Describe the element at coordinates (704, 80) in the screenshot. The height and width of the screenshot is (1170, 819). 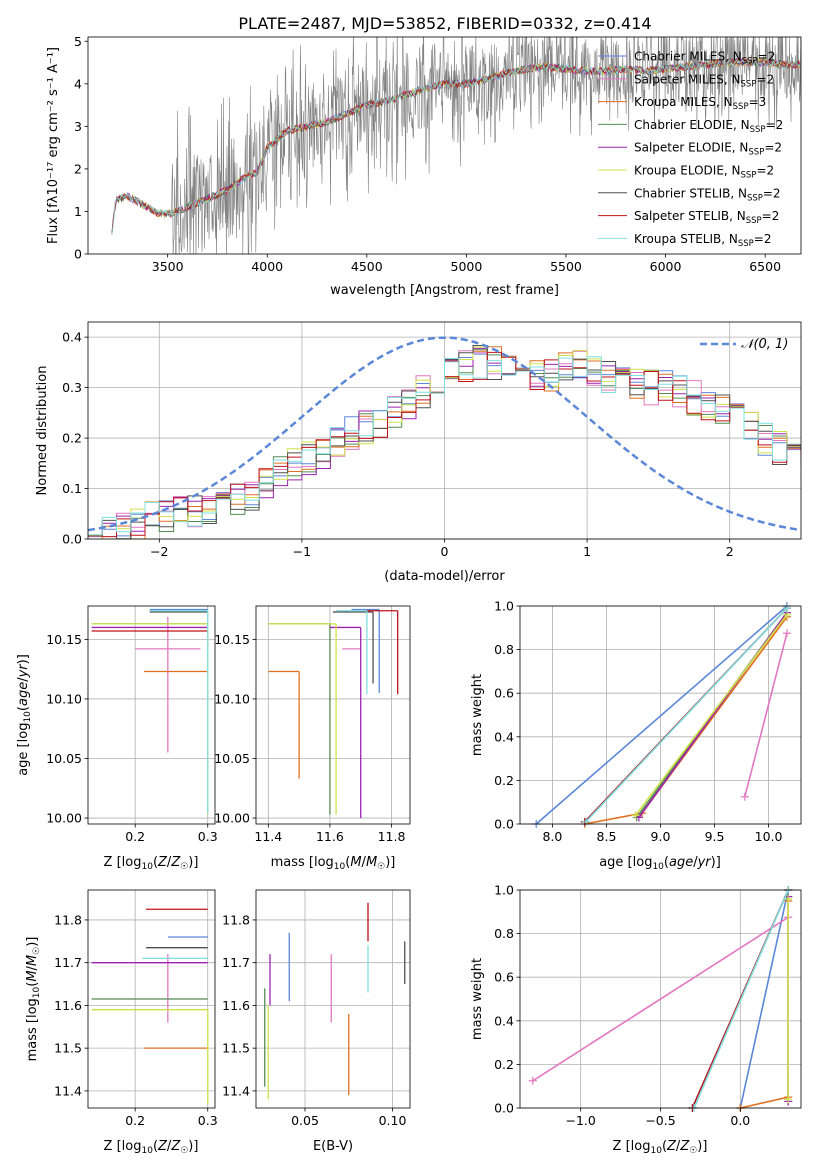
I see `legend-label: Salpeter MILES, NSSP=2` at that location.